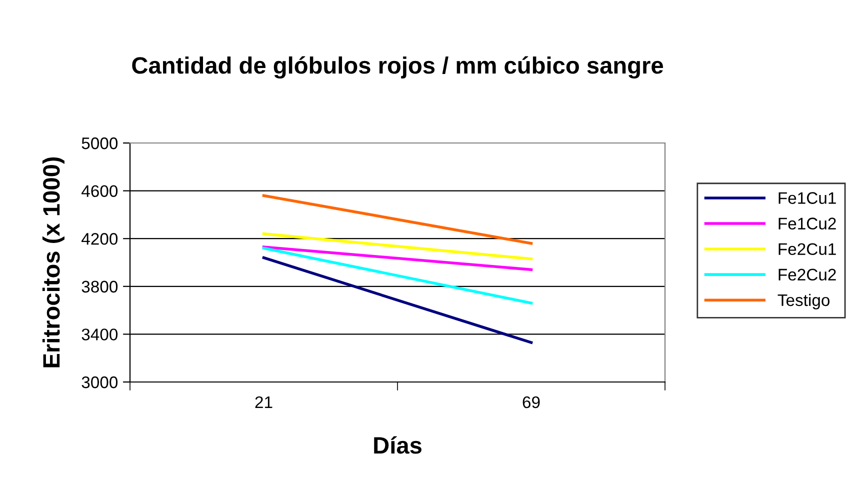  Describe the element at coordinates (807, 249) in the screenshot. I see `legend-label: Fe2Cu1` at that location.